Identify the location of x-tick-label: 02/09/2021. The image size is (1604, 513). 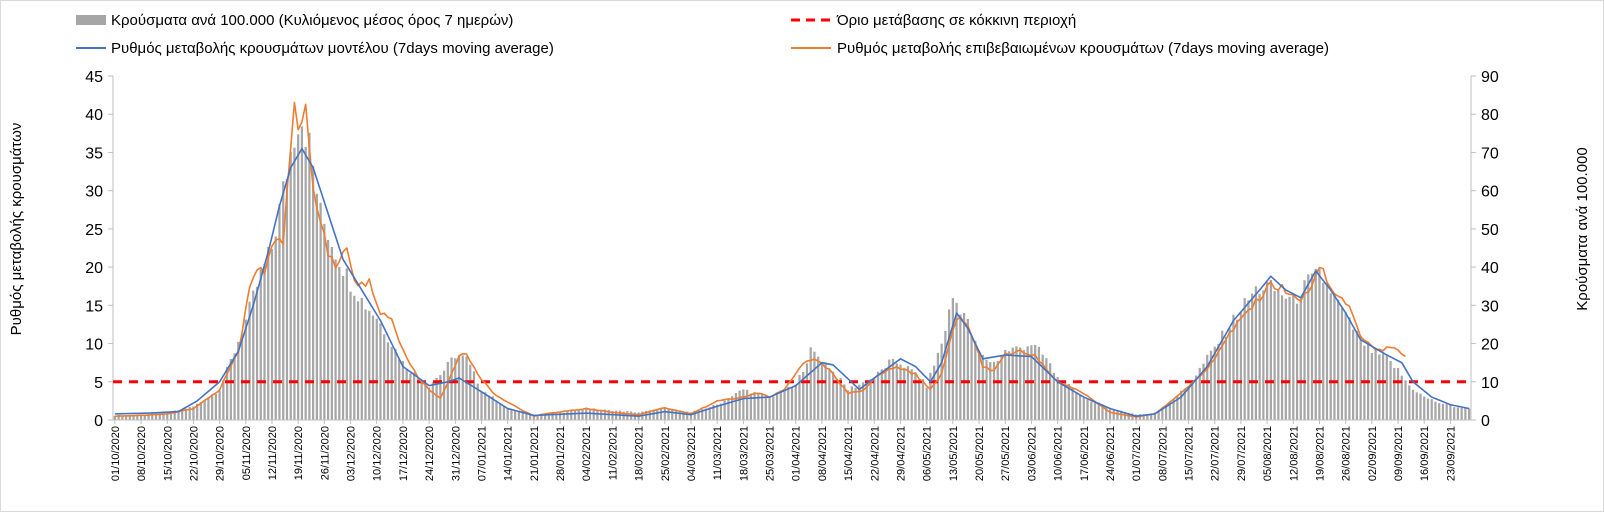
(1373, 453).